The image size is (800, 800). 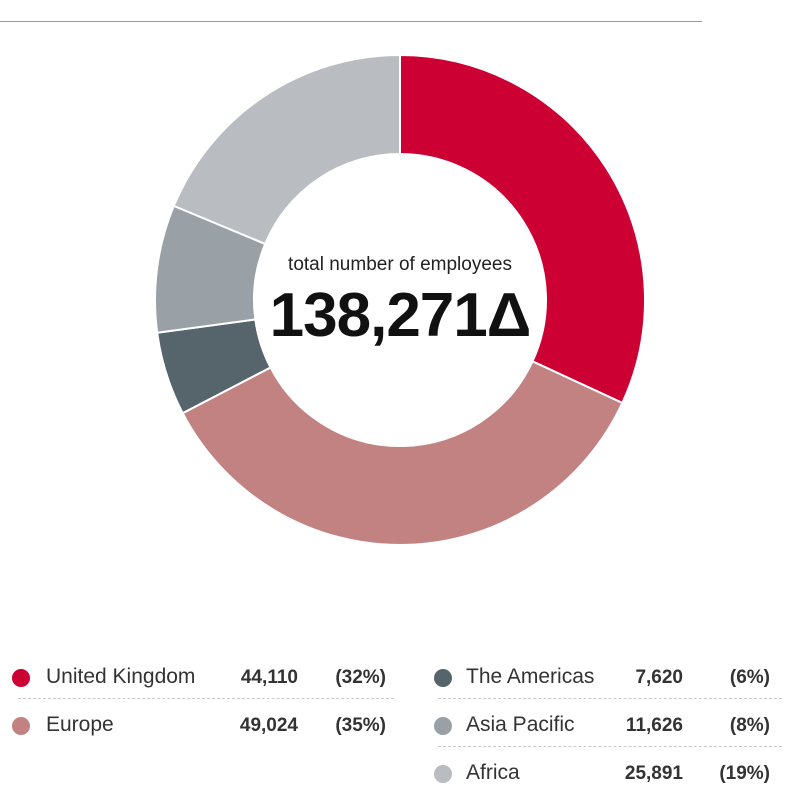 I want to click on legend-value-europe: 49,024, so click(x=268, y=725).